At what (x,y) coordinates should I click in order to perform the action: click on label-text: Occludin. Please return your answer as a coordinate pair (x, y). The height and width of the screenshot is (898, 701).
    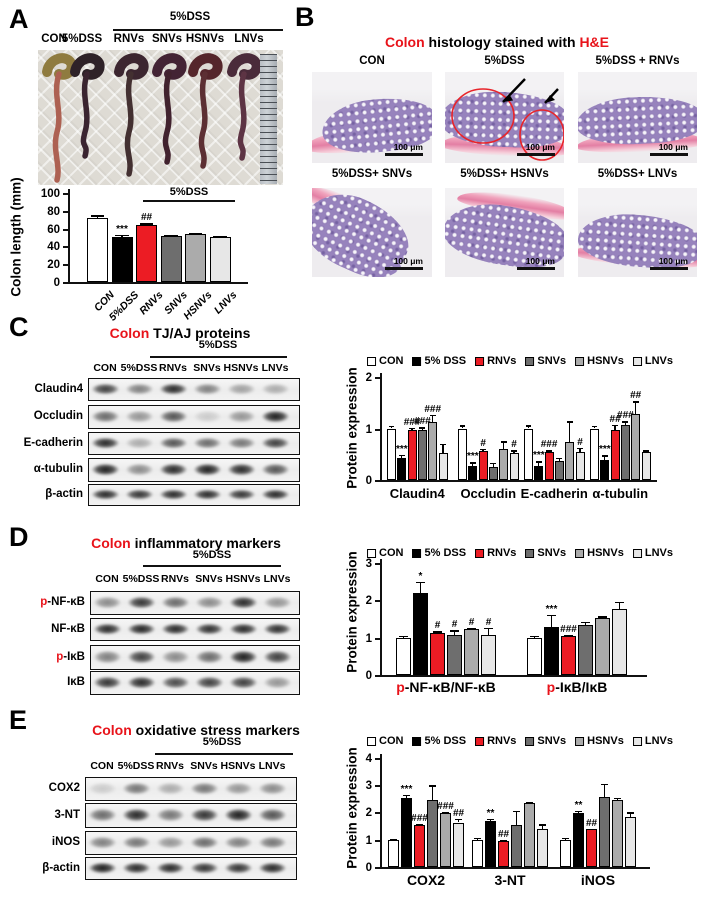
    Looking at the image, I should click on (58, 416).